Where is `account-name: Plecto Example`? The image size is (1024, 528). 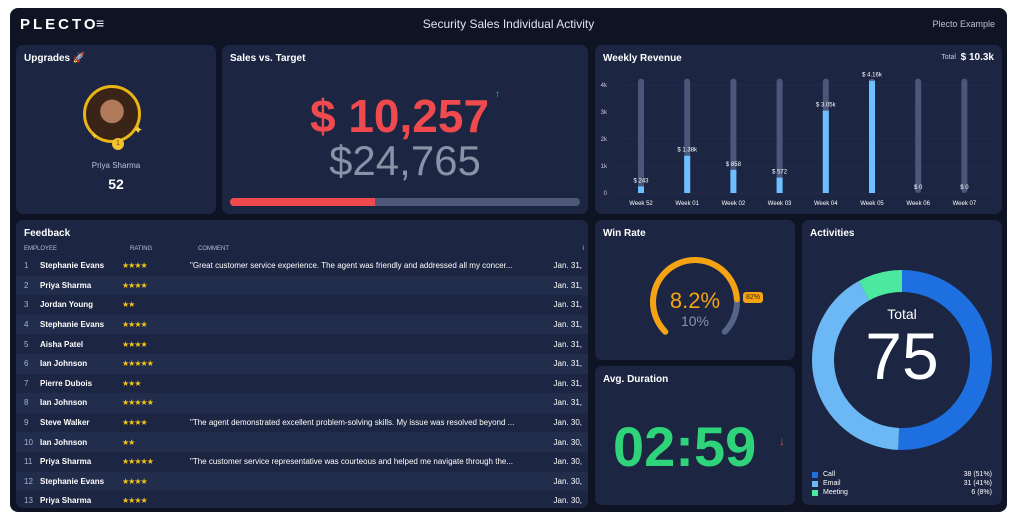
account-name: Plecto Example is located at coordinates (963, 24).